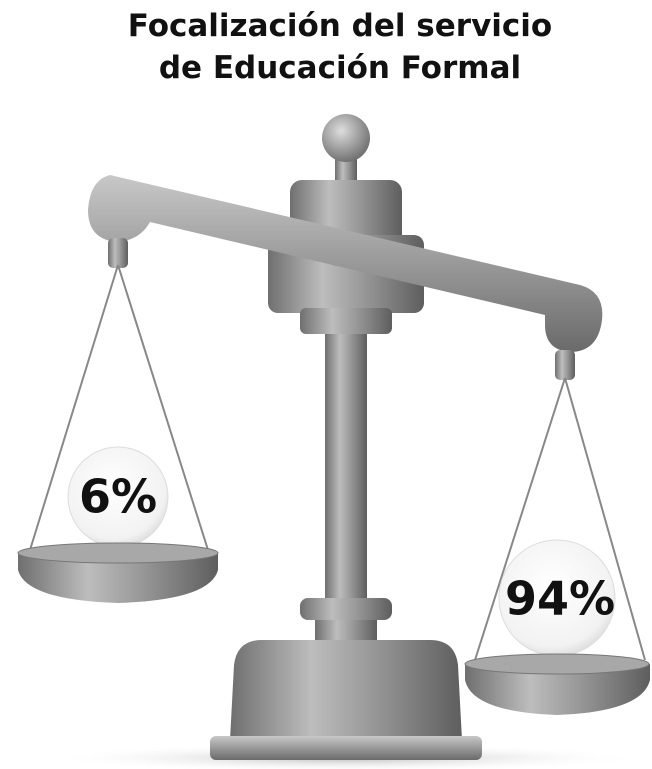 The width and height of the screenshot is (652, 769). I want to click on title-line: de Educación Formal, so click(340, 68).